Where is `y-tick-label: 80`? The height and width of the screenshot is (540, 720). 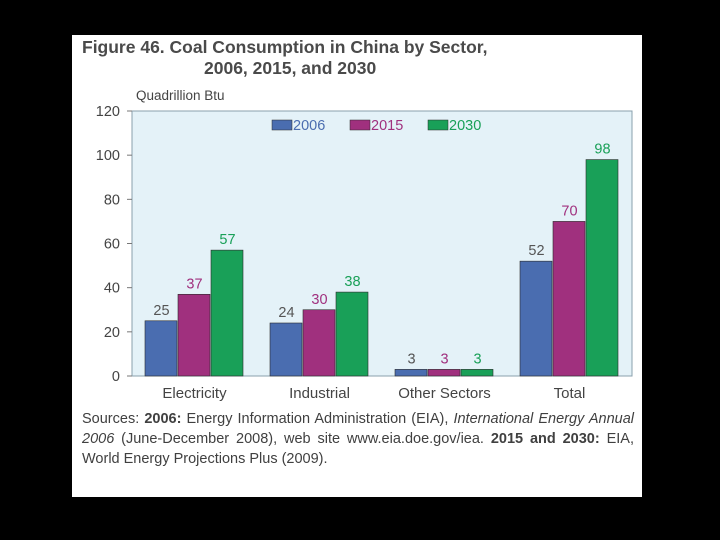
y-tick-label: 80 is located at coordinates (112, 200).